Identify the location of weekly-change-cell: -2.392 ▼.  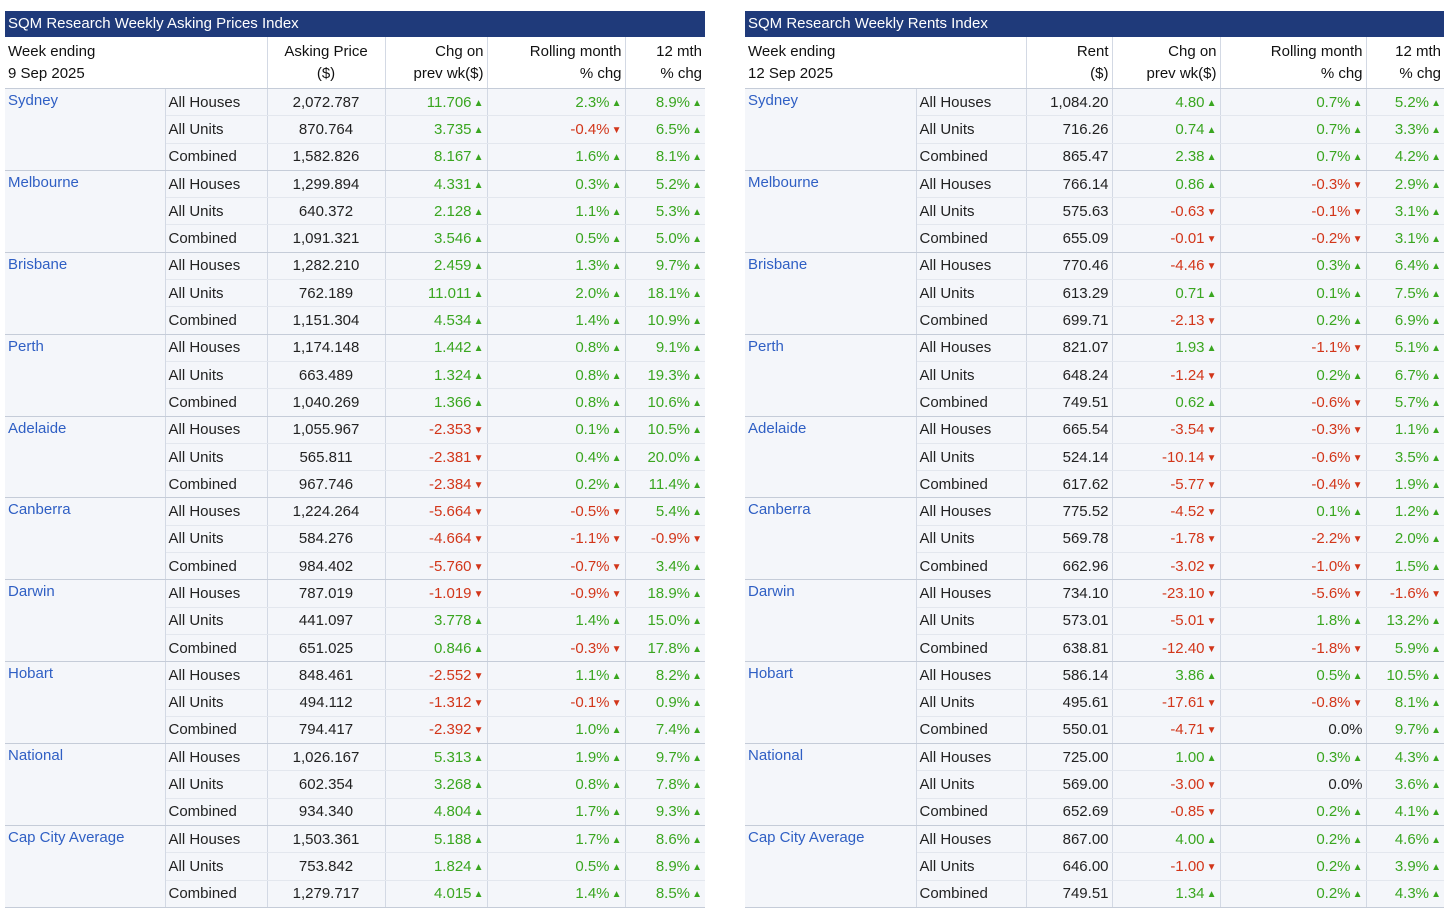
(436, 730).